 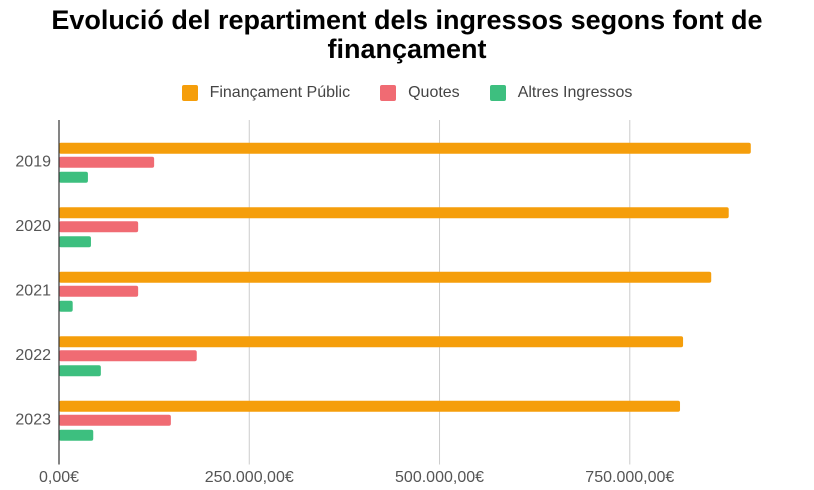 What do you see at coordinates (33, 161) in the screenshot?
I see `y-tick-label: 2019` at bounding box center [33, 161].